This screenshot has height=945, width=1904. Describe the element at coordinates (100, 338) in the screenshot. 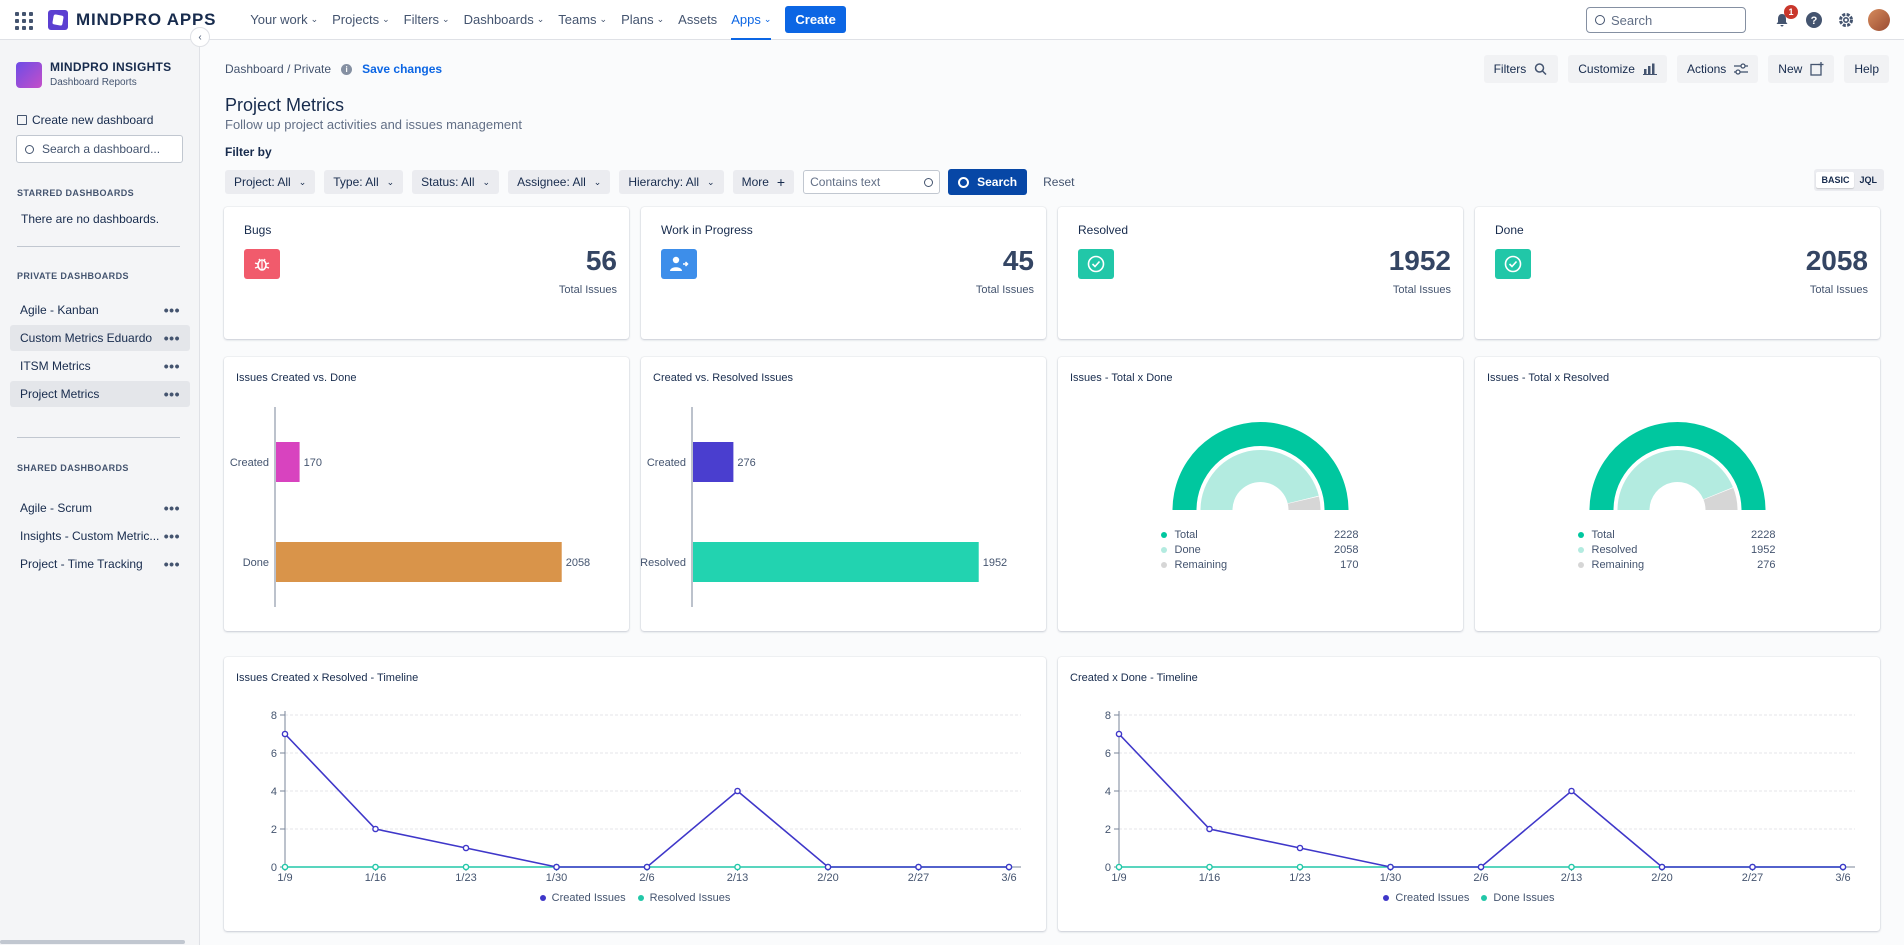

I see `sidebar-dashboard-item: Custom Metrics Eduardo •••` at that location.